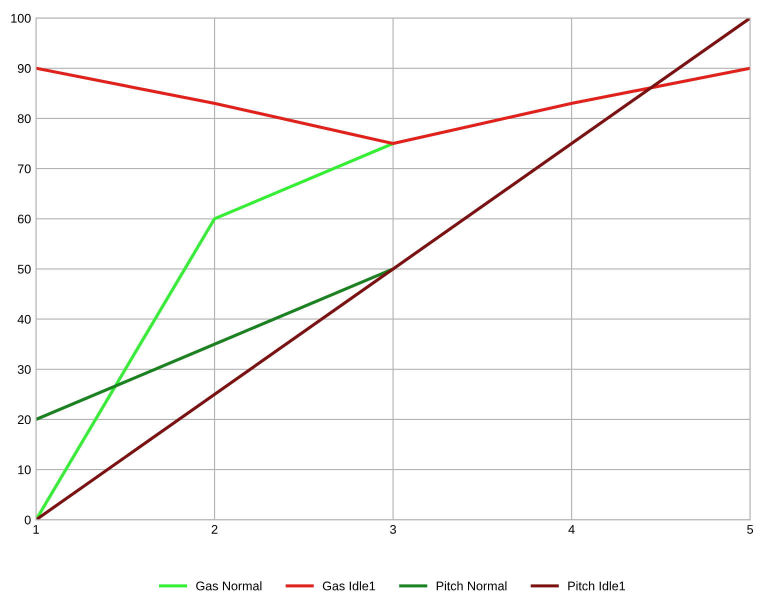  I want to click on y-tick-label: 0, so click(27, 520).